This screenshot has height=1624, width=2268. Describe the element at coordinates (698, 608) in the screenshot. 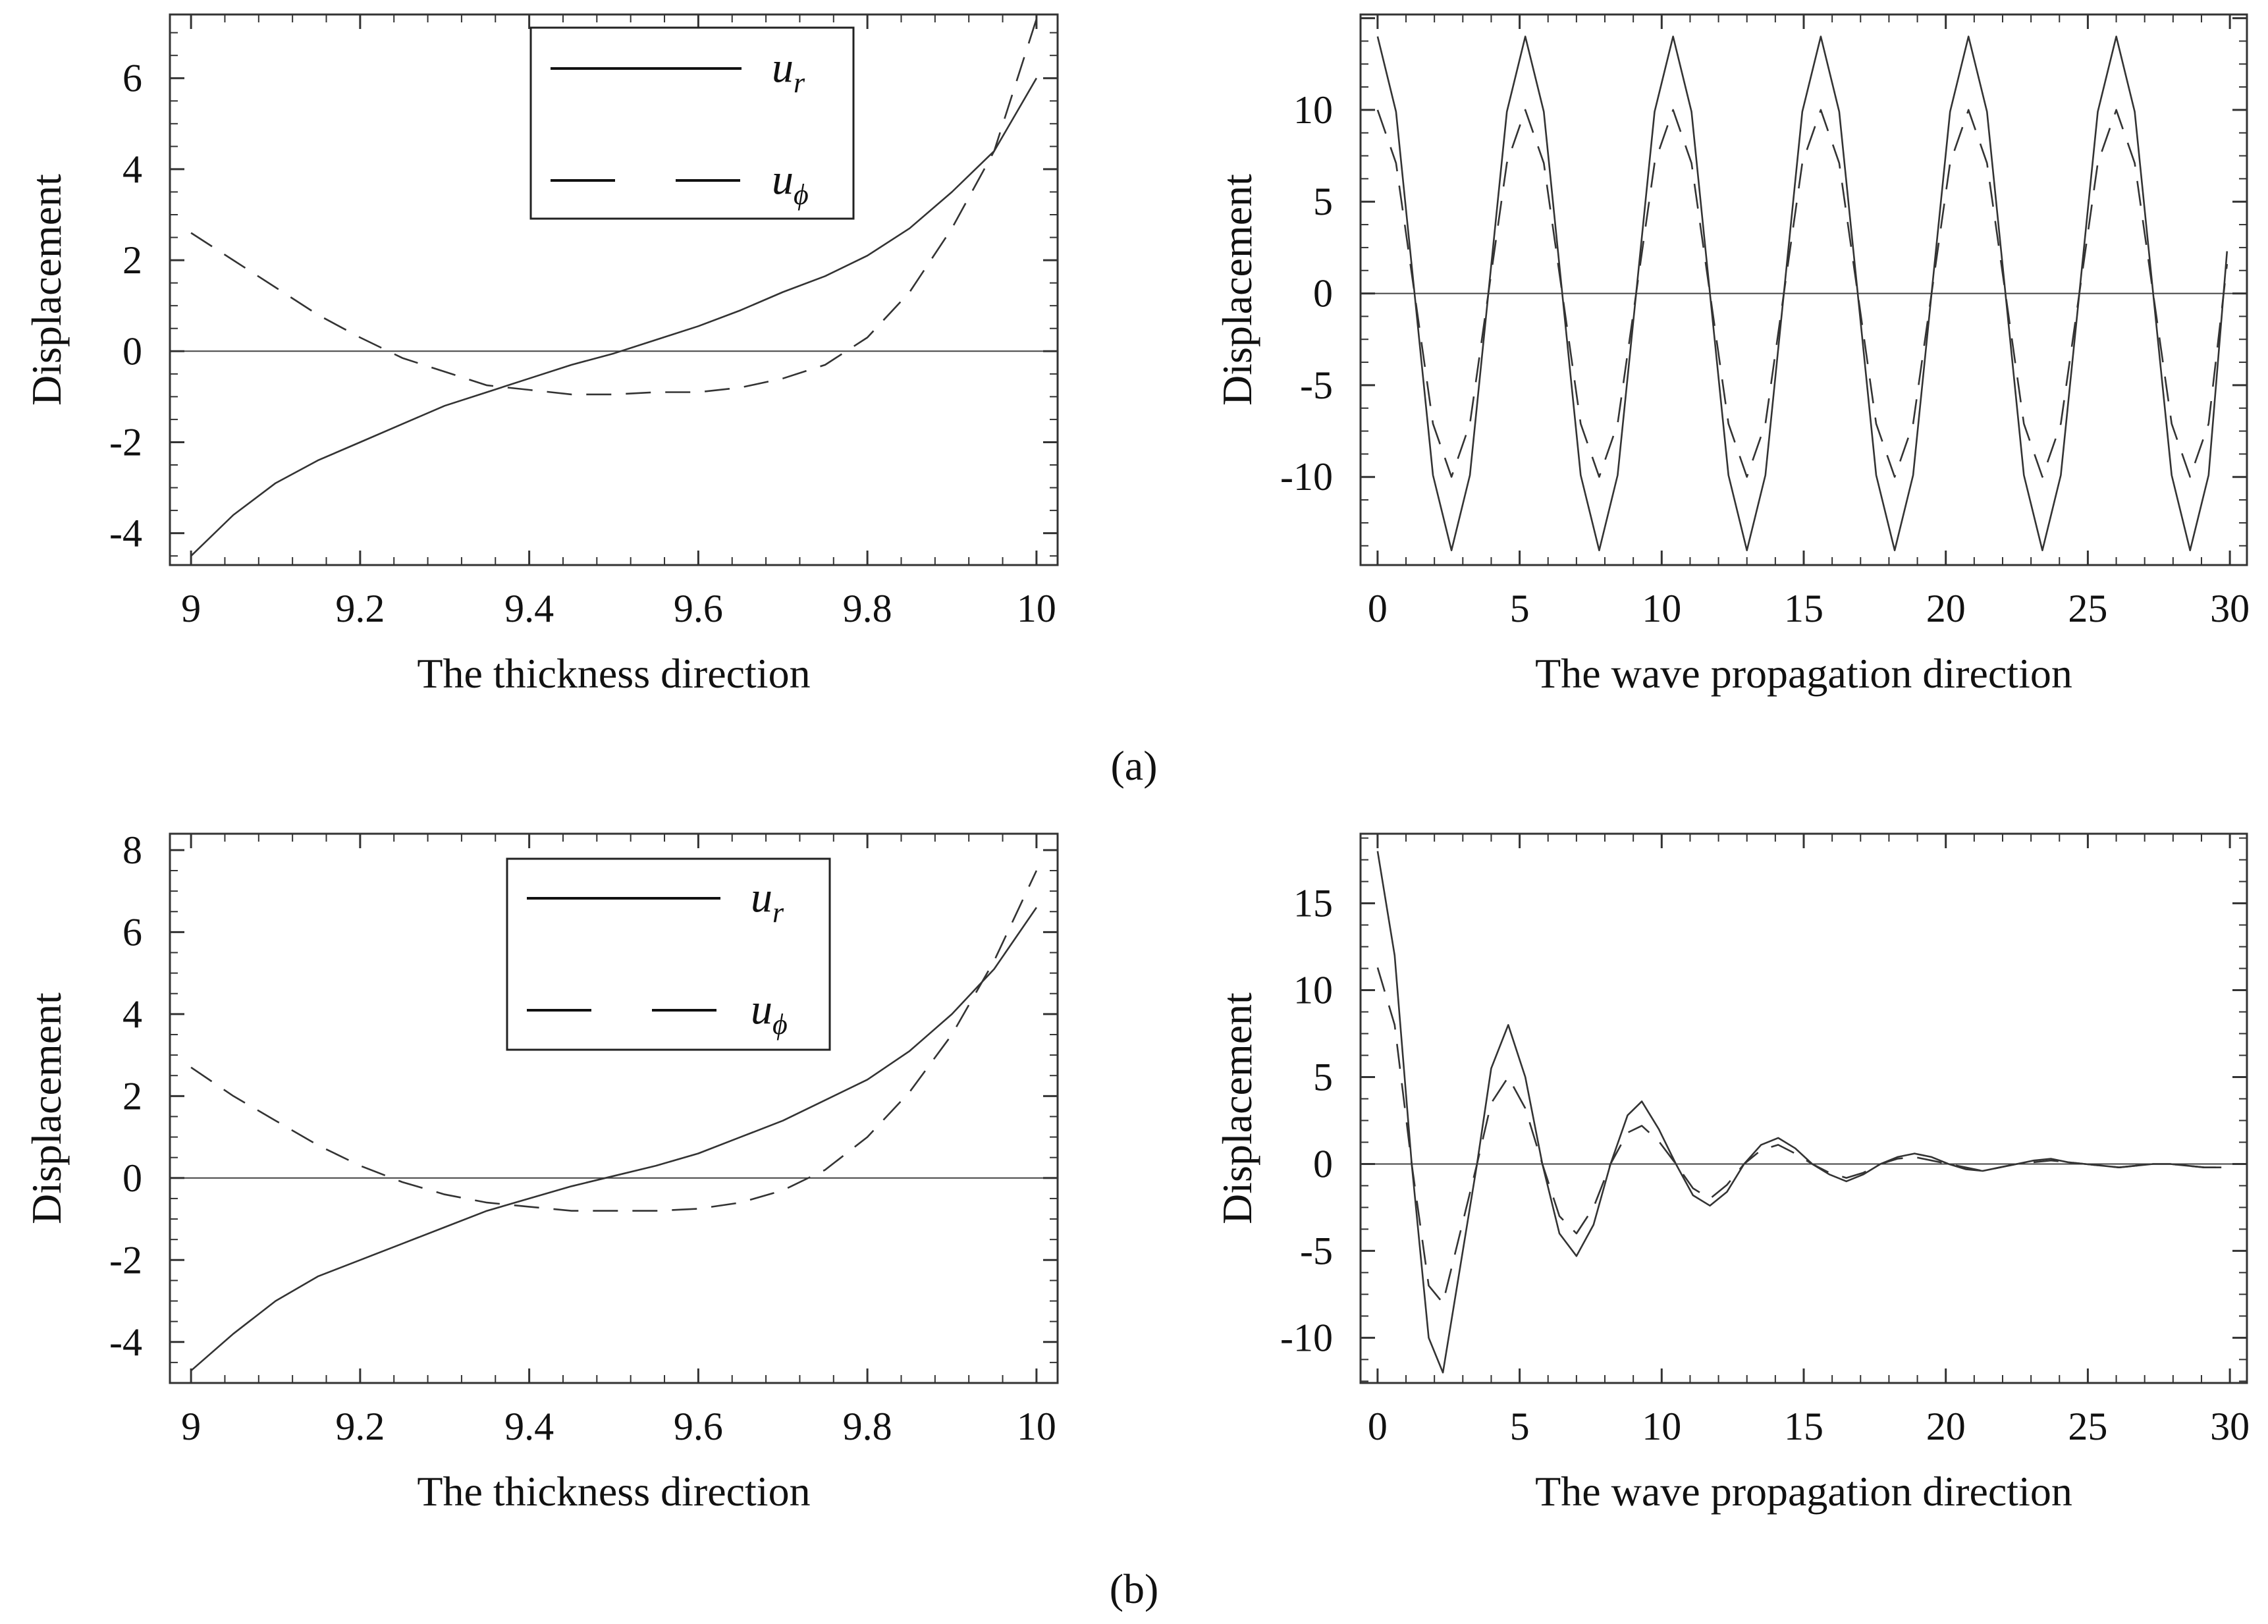

I see `x-tick-label-a-left: 9.6` at that location.